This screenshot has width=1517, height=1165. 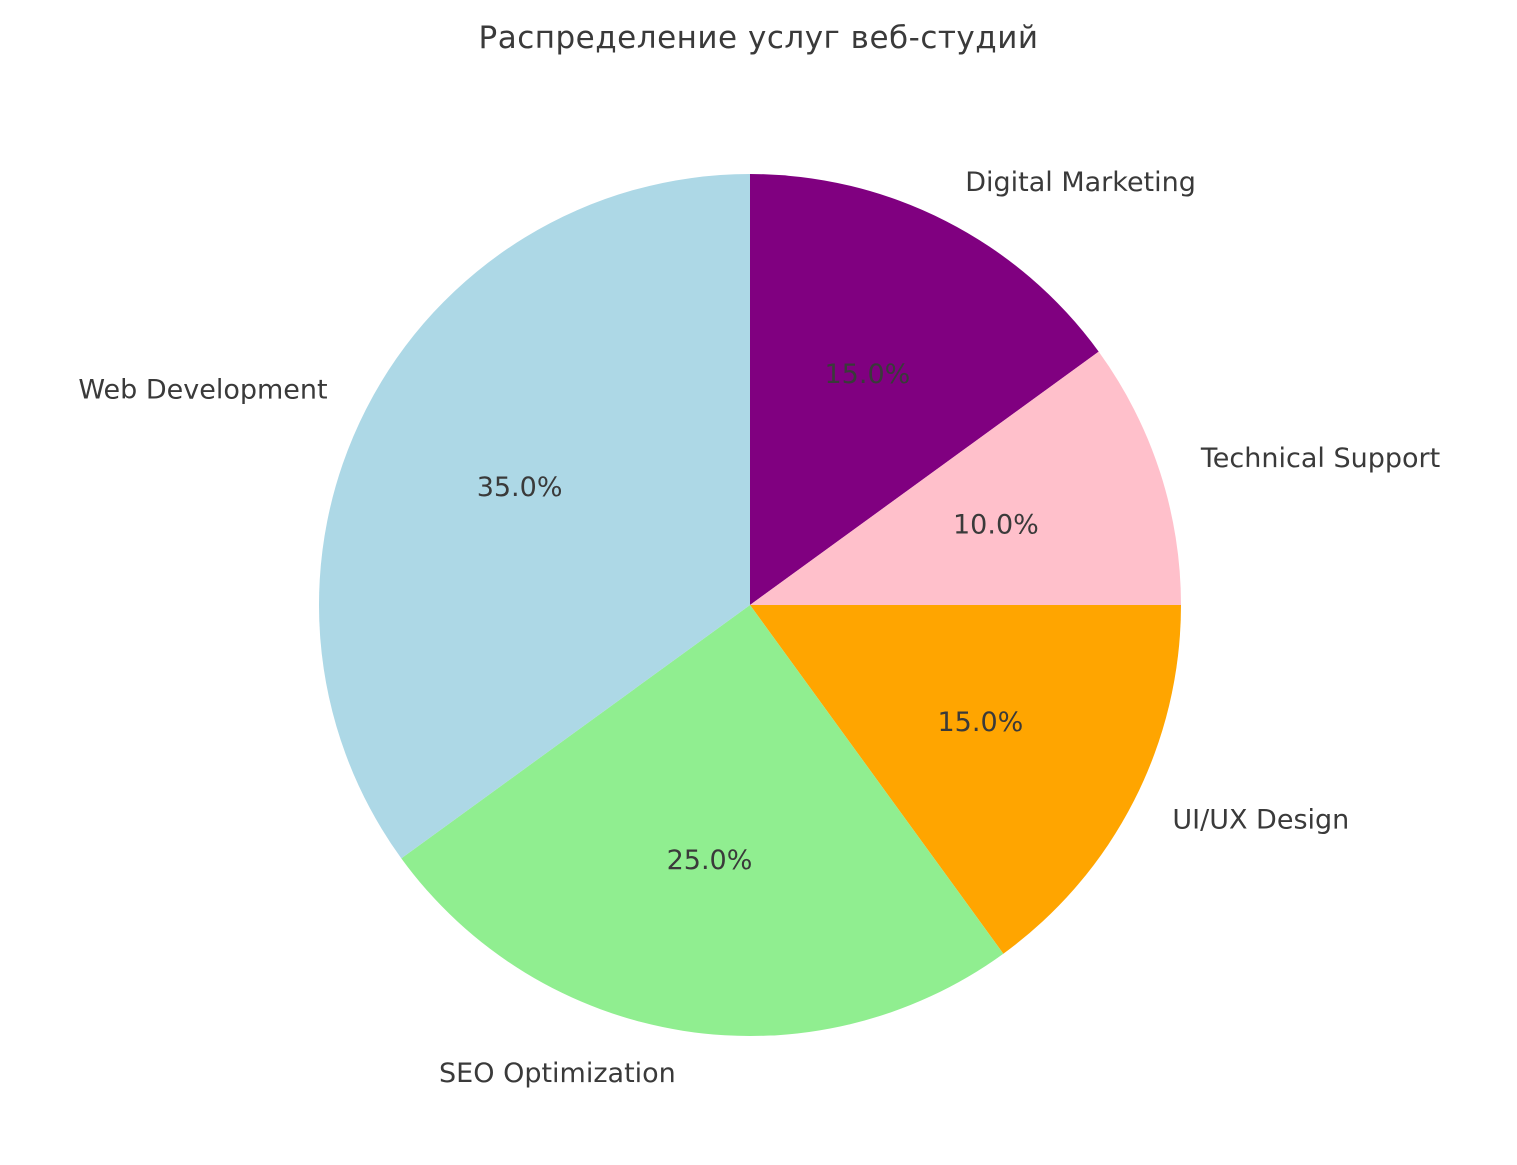 I want to click on pie-slice-seo-optimization, so click(x=702, y=821).